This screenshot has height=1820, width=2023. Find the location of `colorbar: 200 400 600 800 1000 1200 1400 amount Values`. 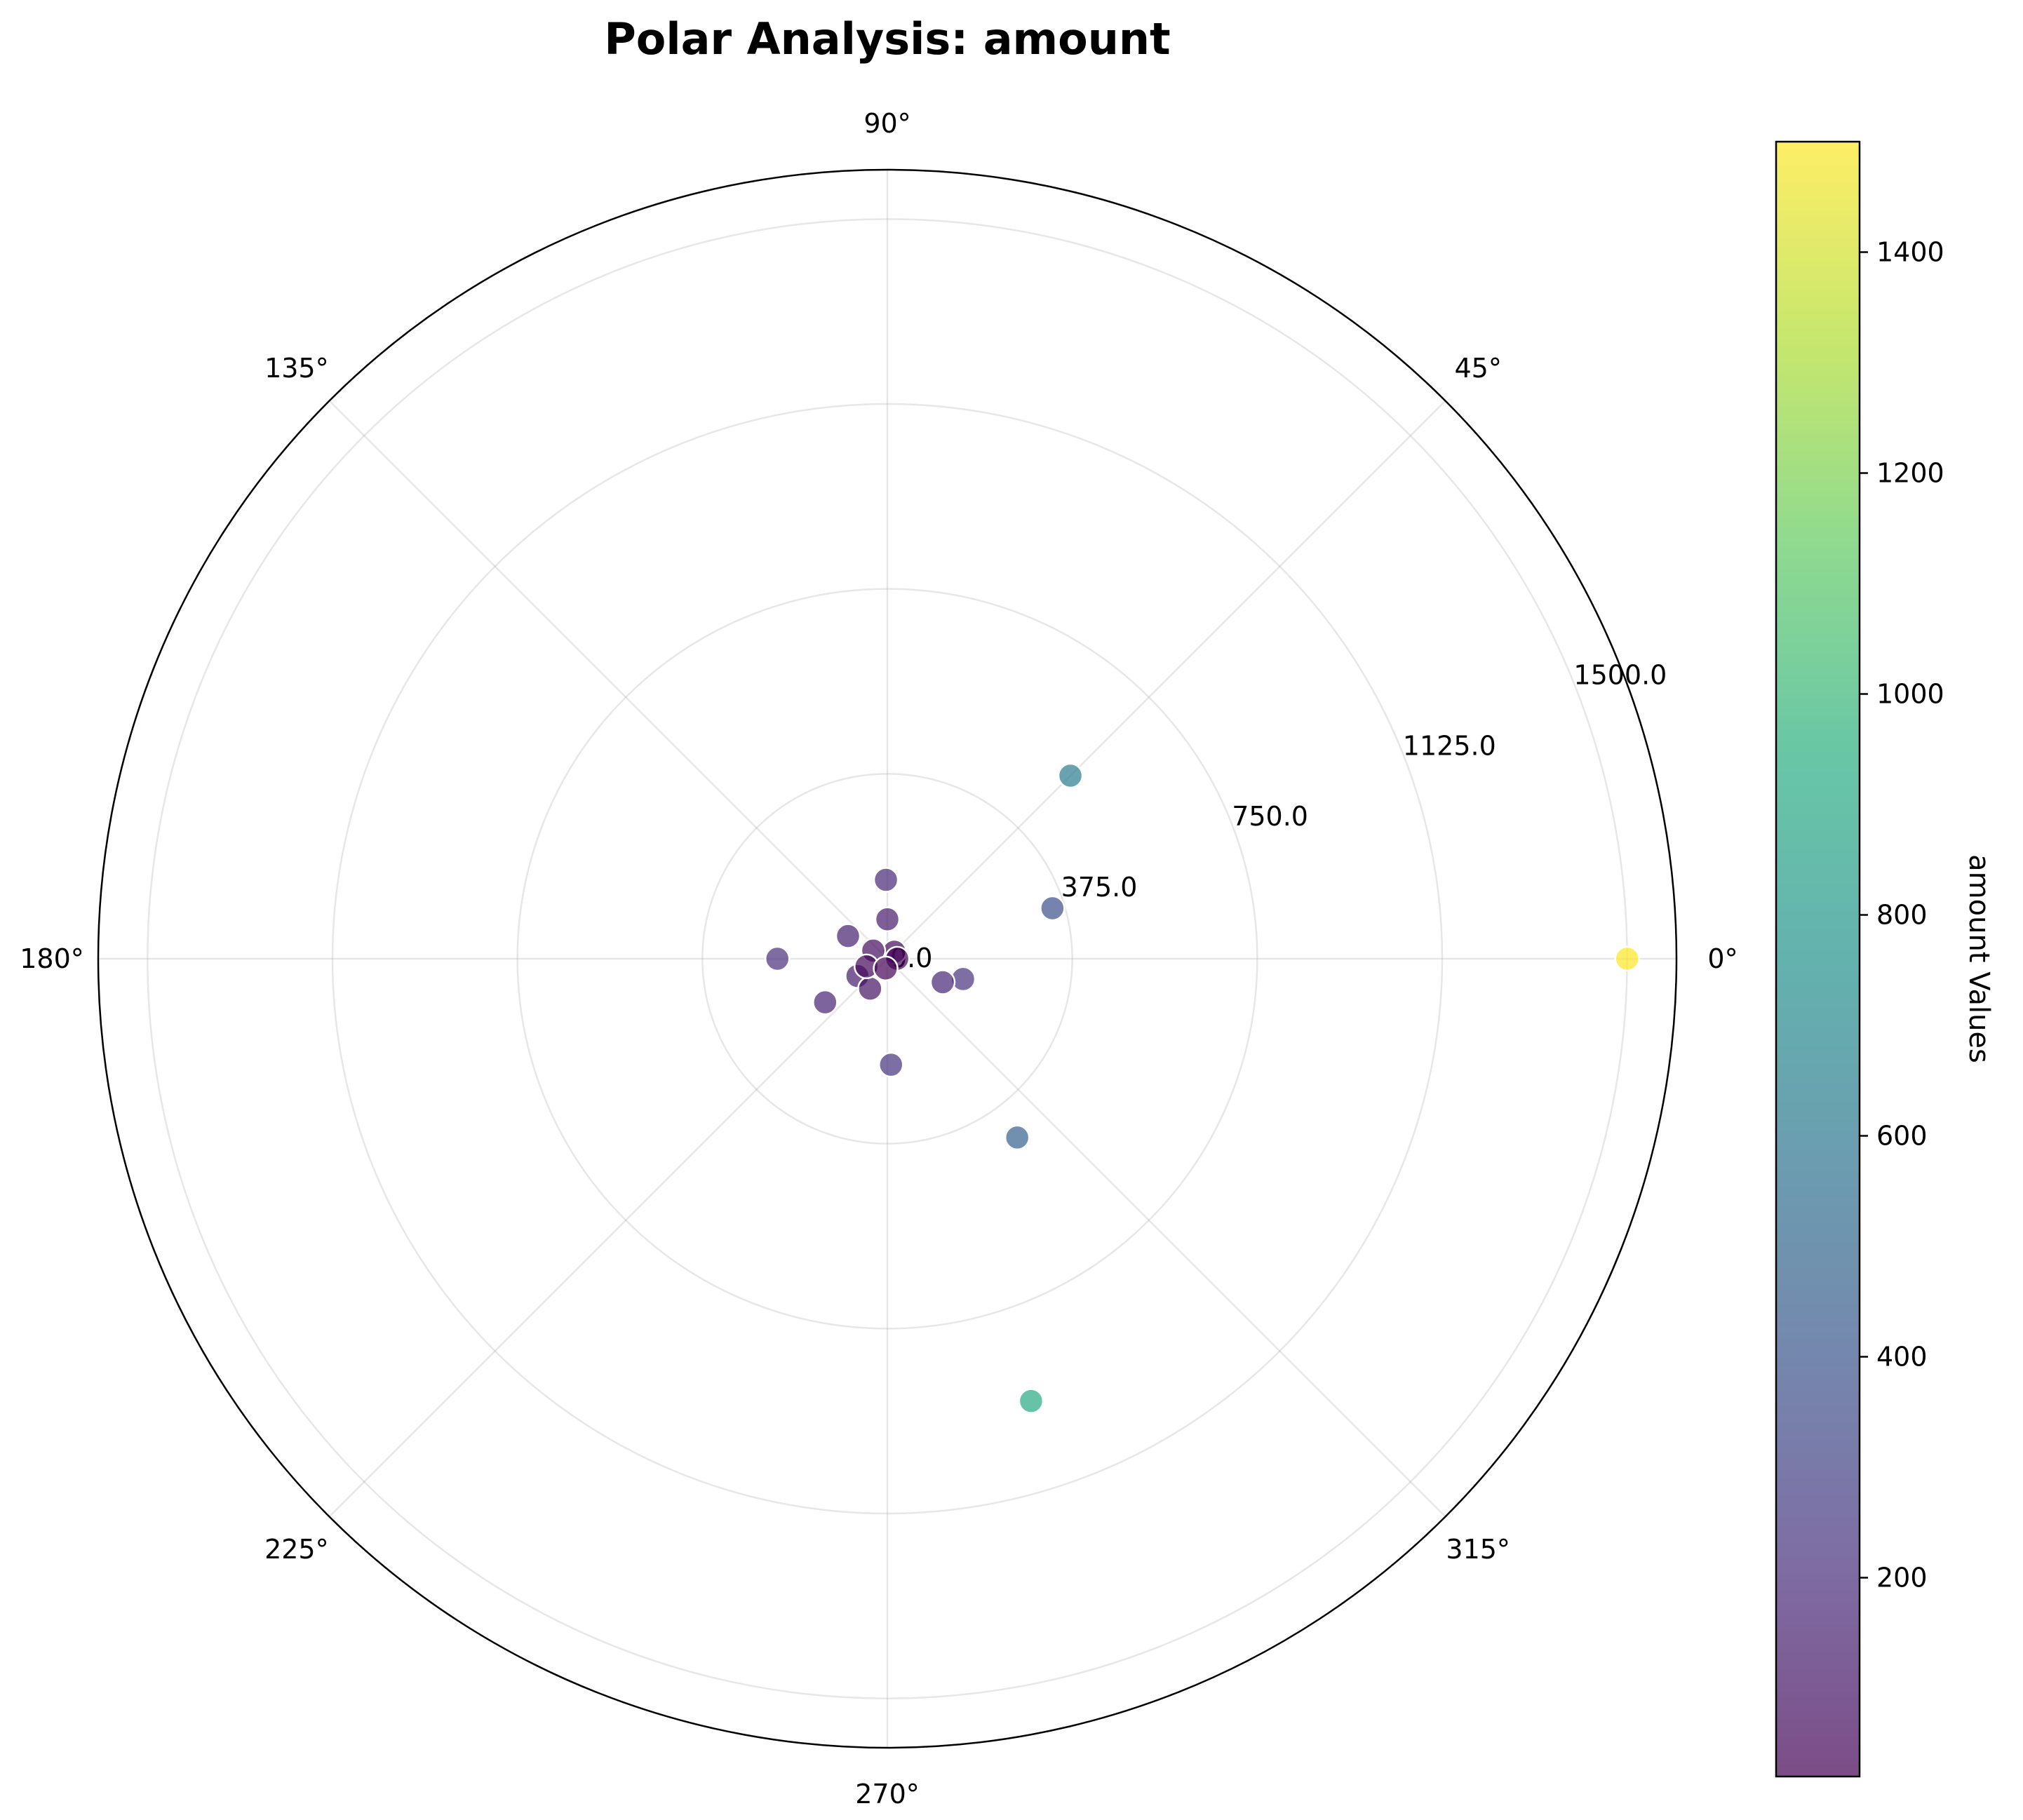

colorbar: 200 400 600 800 1000 1200 1400 amount Values is located at coordinates (1885, 959).